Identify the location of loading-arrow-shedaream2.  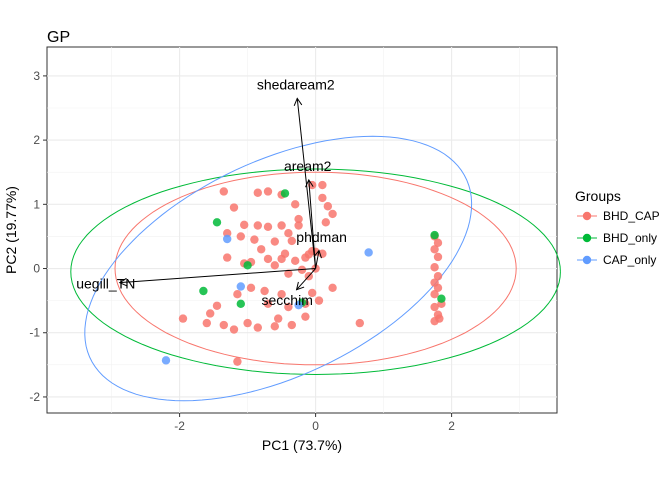
(306, 183).